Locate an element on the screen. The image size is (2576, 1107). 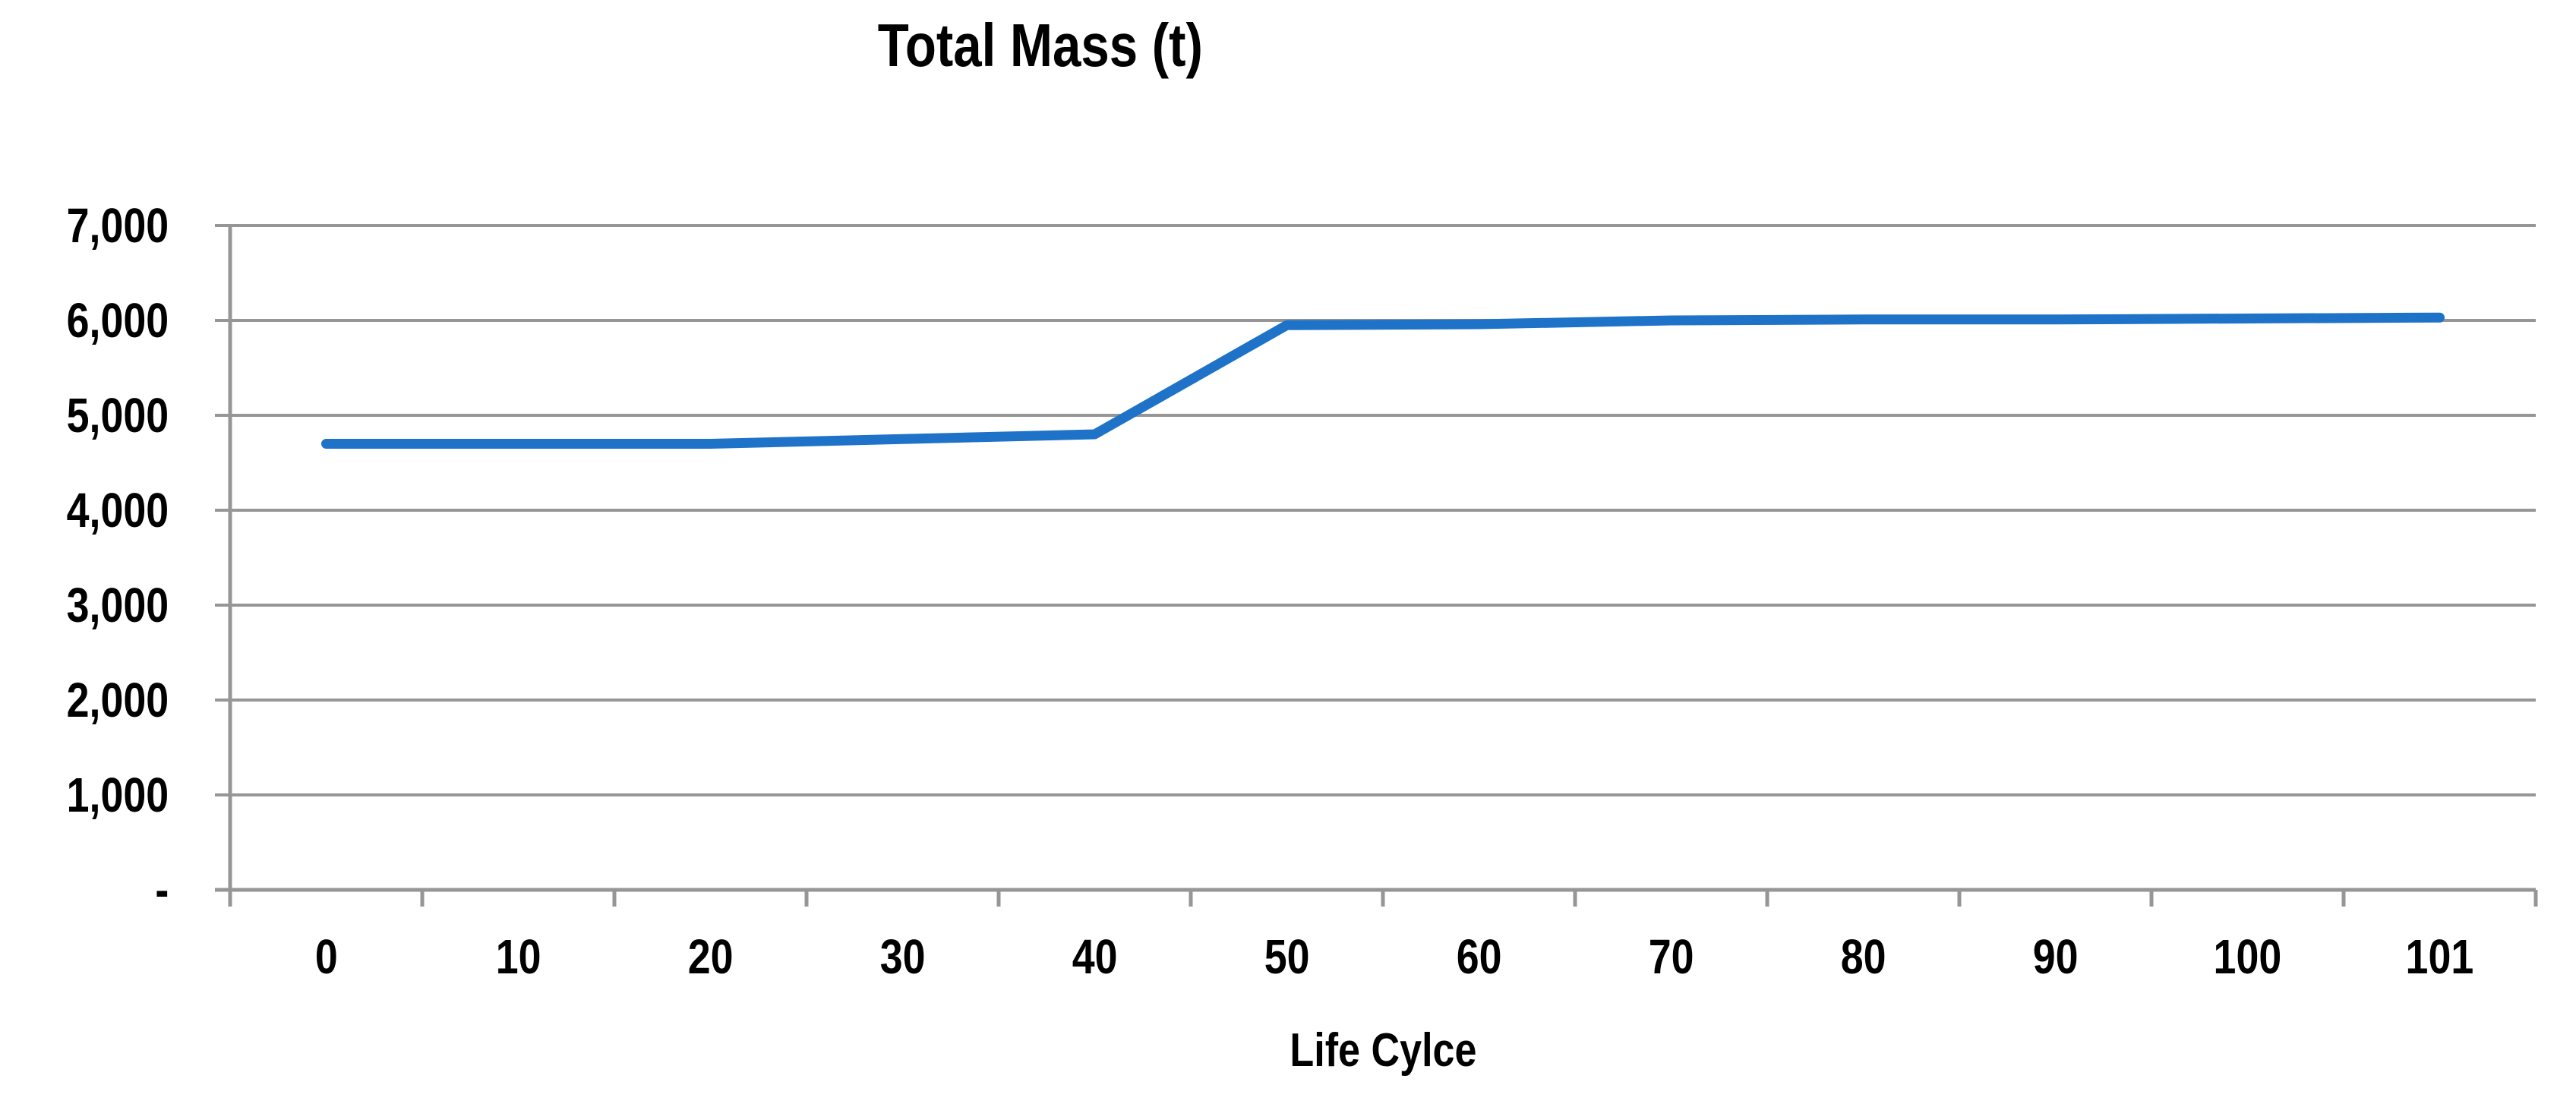
chart-title: Total Mass (t) is located at coordinates (1040, 46).